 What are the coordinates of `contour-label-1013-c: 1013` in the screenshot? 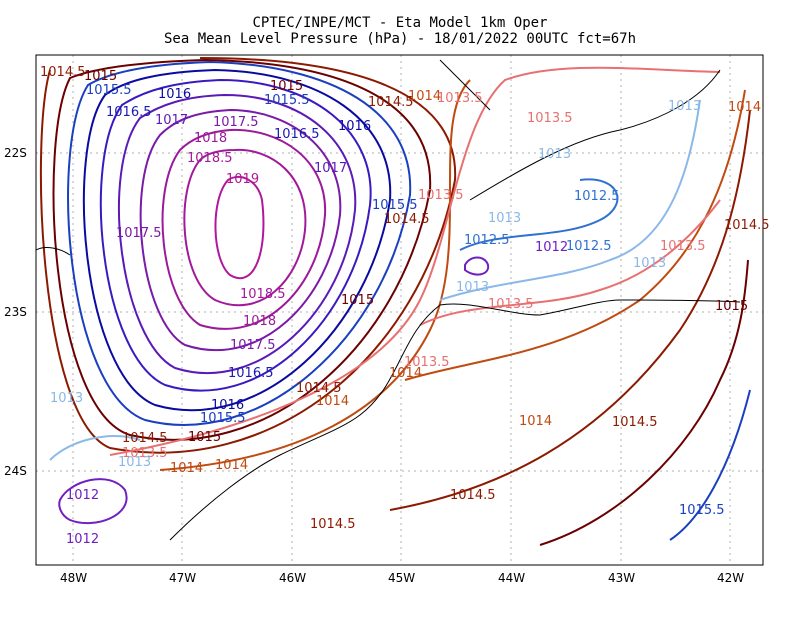 It's located at (504, 218).